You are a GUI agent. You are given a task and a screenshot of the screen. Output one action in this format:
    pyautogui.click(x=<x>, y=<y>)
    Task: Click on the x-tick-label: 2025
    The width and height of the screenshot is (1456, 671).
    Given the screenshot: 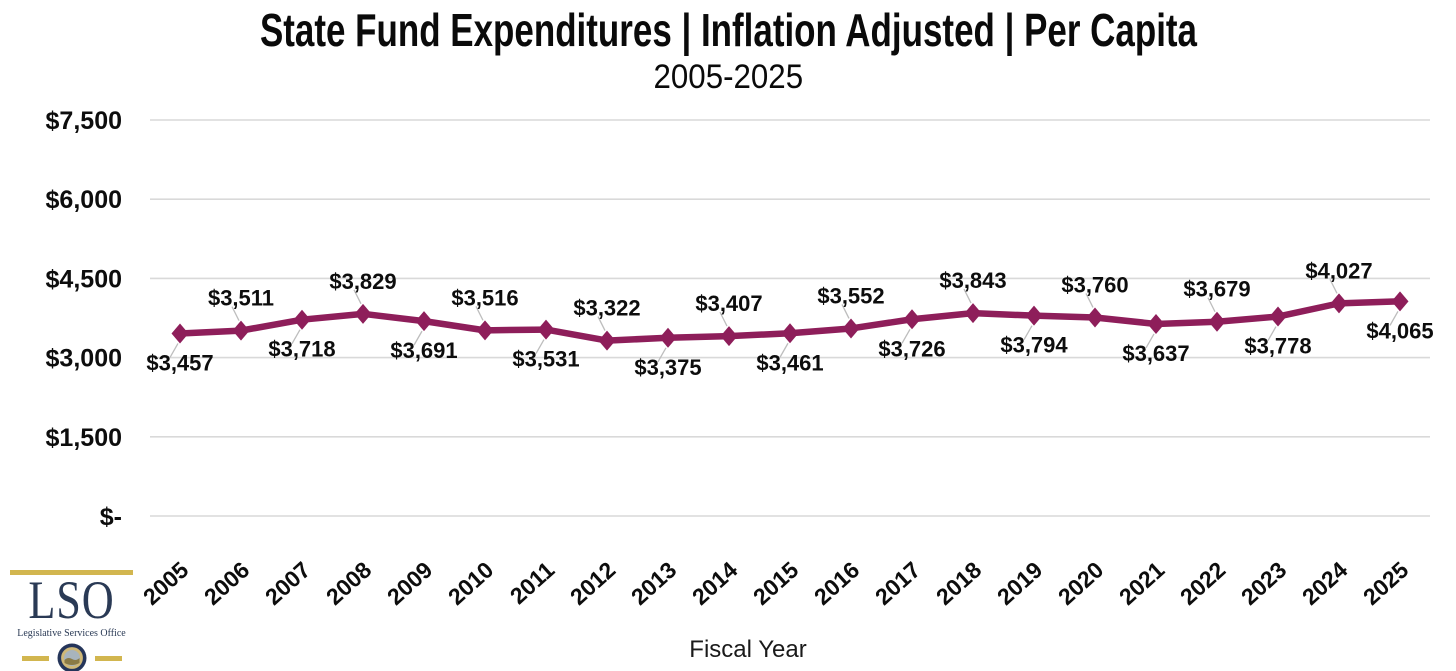 What is the action you would take?
    pyautogui.click(x=1386, y=583)
    